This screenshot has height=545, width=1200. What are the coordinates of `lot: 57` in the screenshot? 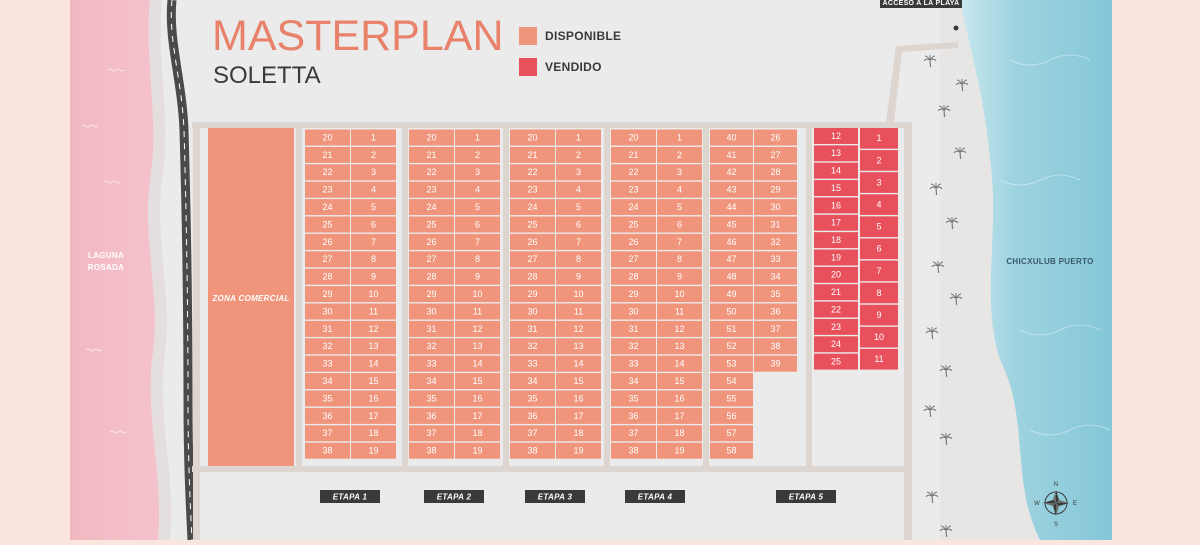 It's located at (731, 433).